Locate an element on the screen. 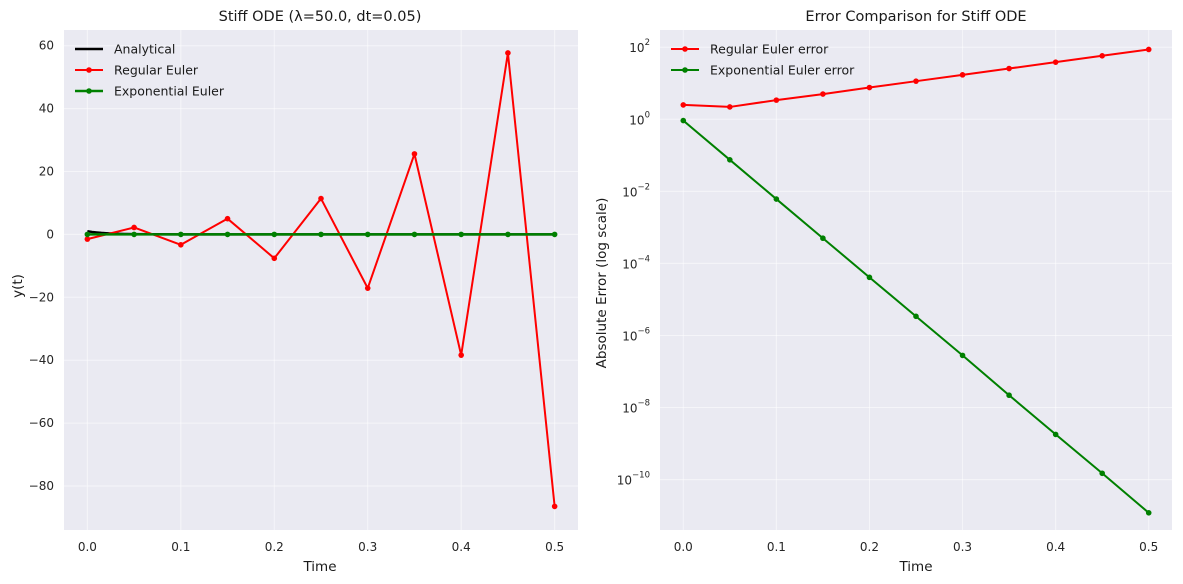 This screenshot has height=584, width=1183. y-tick-label: 10⁻² is located at coordinates (636, 190).